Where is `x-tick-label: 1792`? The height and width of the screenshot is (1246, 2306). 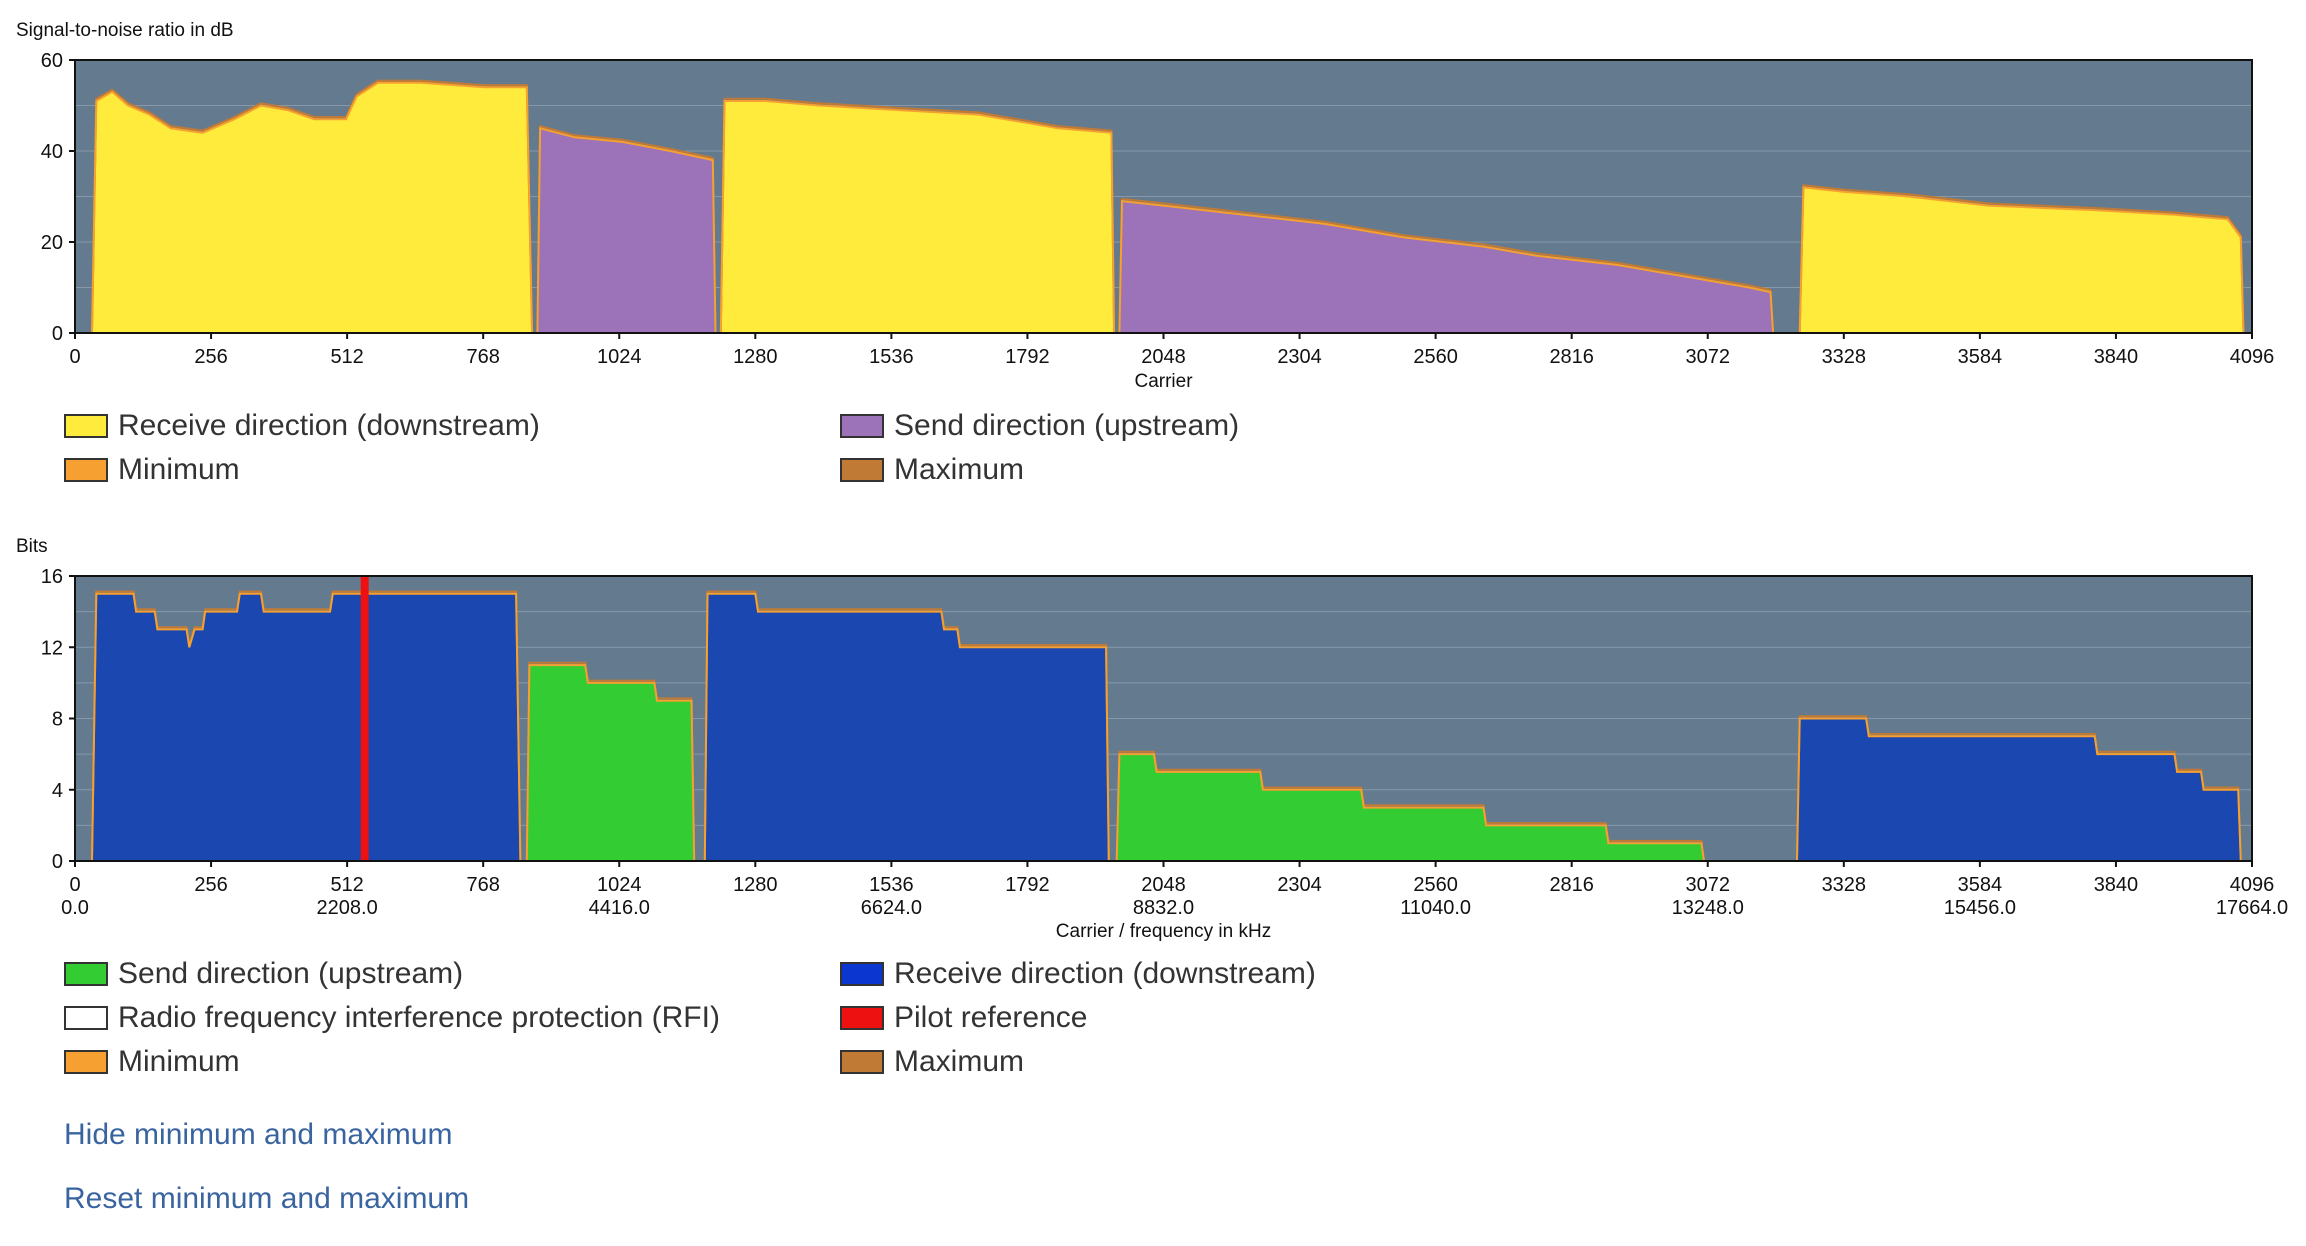
x-tick-label: 1792 is located at coordinates (1027, 885).